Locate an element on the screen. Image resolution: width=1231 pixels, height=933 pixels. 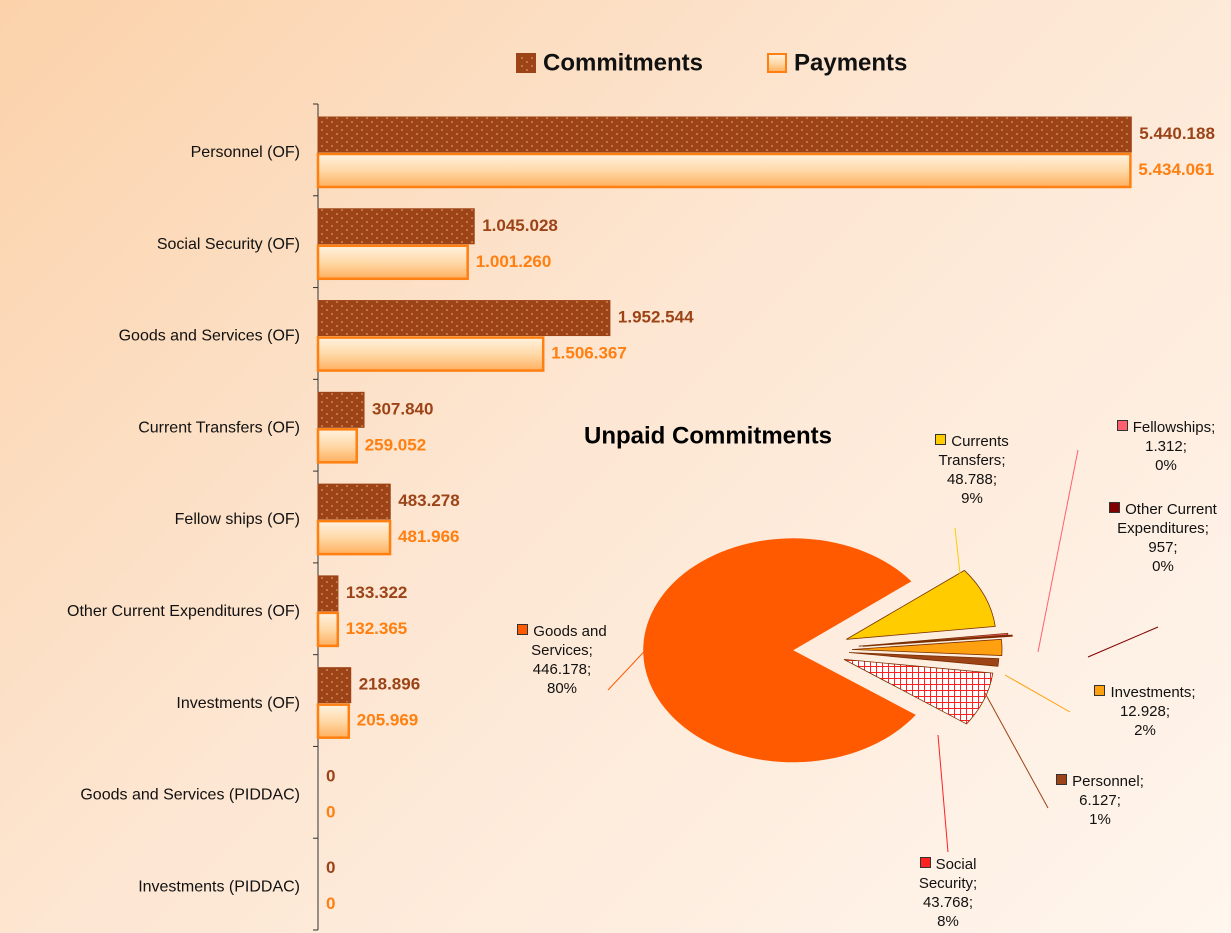
value-label: 957 is located at coordinates (1161, 547).